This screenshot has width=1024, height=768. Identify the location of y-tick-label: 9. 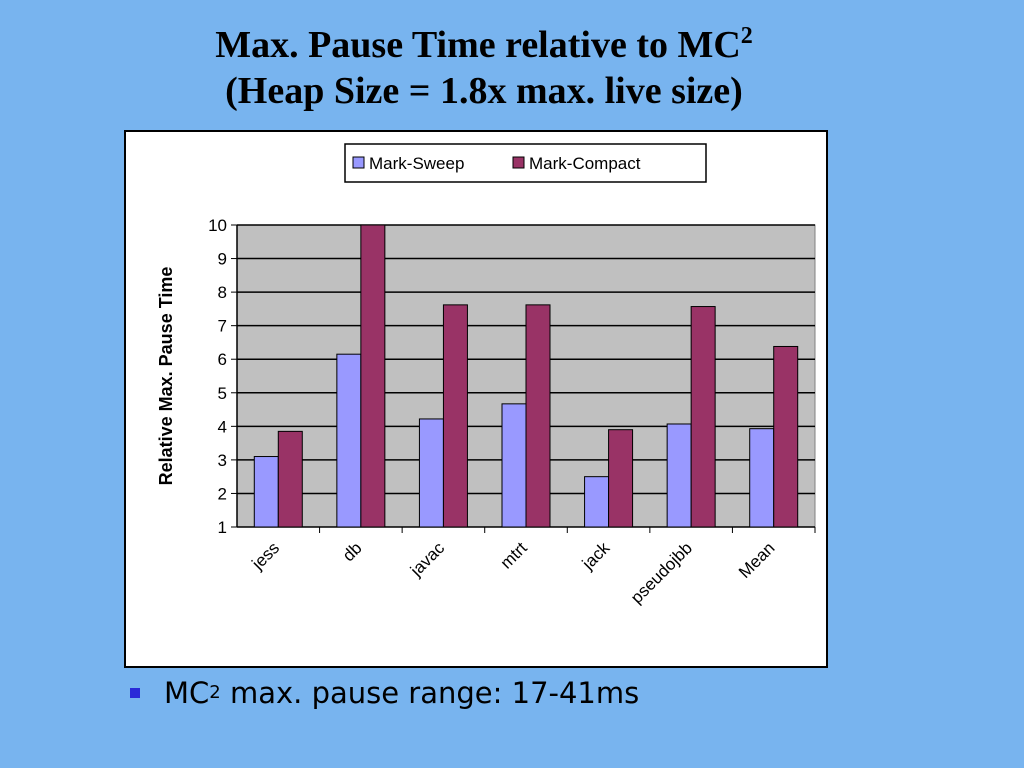
(222, 259).